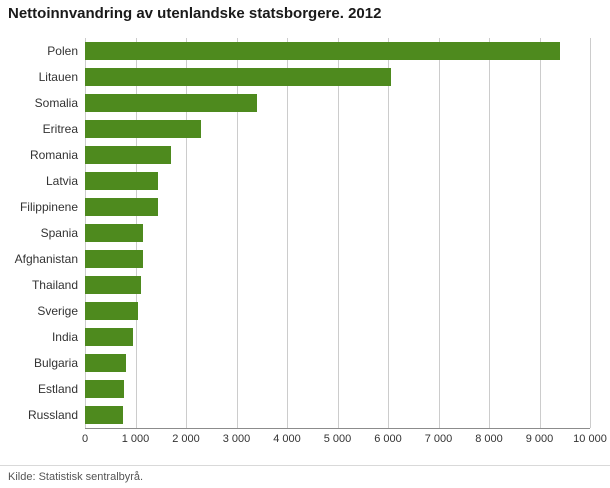  What do you see at coordinates (109, 337) in the screenshot?
I see `bar-india` at bounding box center [109, 337].